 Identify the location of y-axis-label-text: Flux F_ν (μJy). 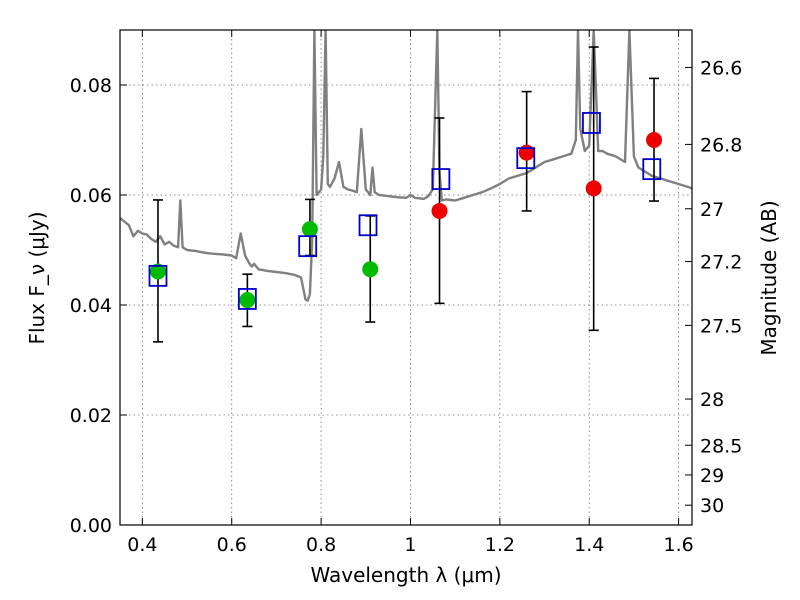
(37, 277).